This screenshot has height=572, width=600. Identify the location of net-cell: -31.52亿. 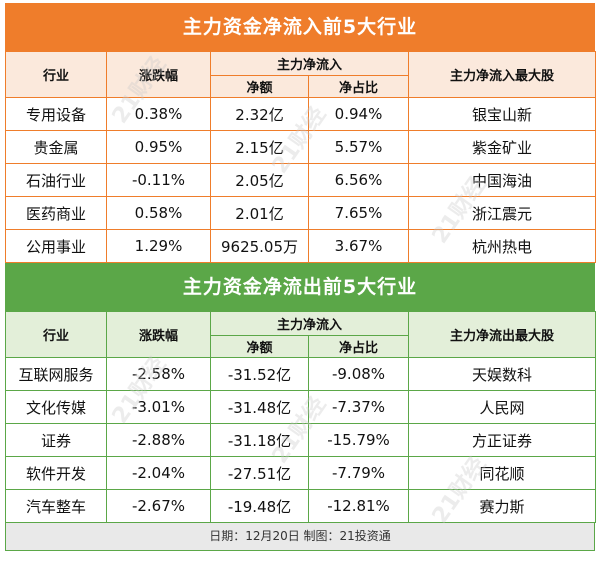
(259, 374).